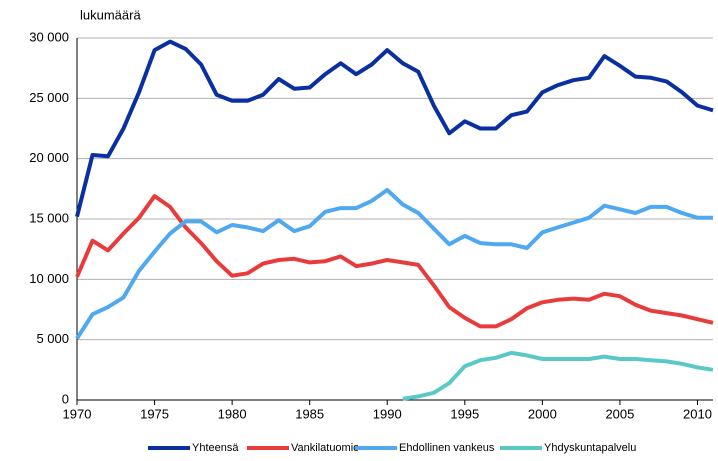 The width and height of the screenshot is (718, 461). What do you see at coordinates (77, 413) in the screenshot?
I see `x-tick-label: 1970` at bounding box center [77, 413].